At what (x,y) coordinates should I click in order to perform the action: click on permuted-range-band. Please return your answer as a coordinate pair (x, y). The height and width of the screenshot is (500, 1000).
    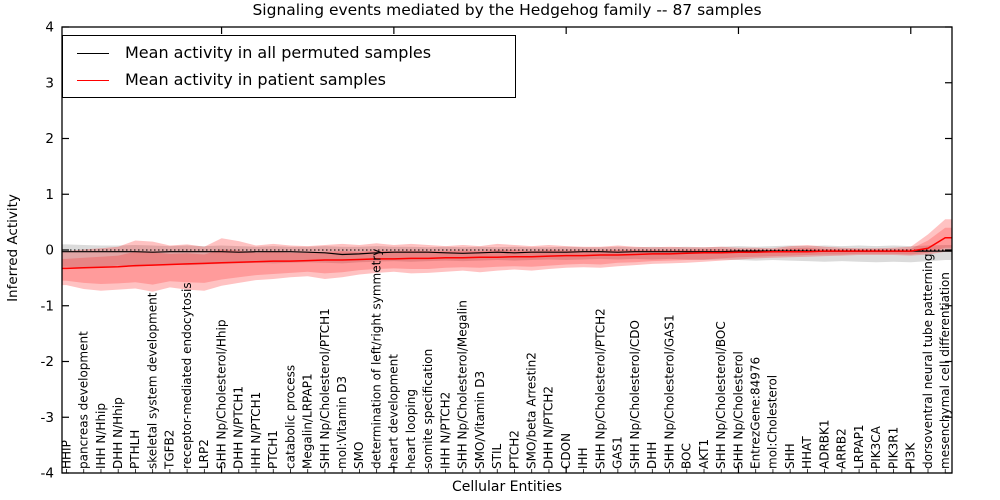
    Looking at the image, I should click on (507, 256).